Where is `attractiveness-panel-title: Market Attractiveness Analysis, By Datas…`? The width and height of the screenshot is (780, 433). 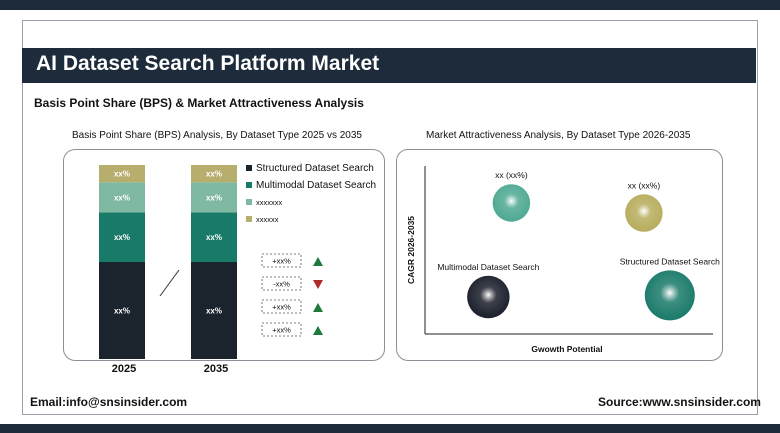
attractiveness-panel-title: Market Attractiveness Analysis, By Datas… is located at coordinates (558, 135).